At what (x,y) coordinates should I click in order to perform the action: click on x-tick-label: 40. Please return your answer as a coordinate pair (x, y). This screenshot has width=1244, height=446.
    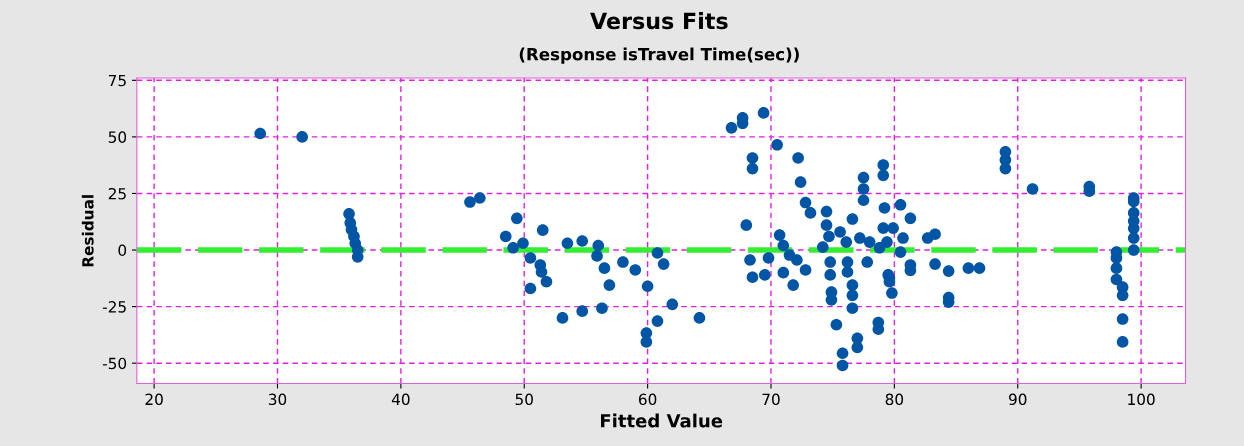
    Looking at the image, I should click on (400, 399).